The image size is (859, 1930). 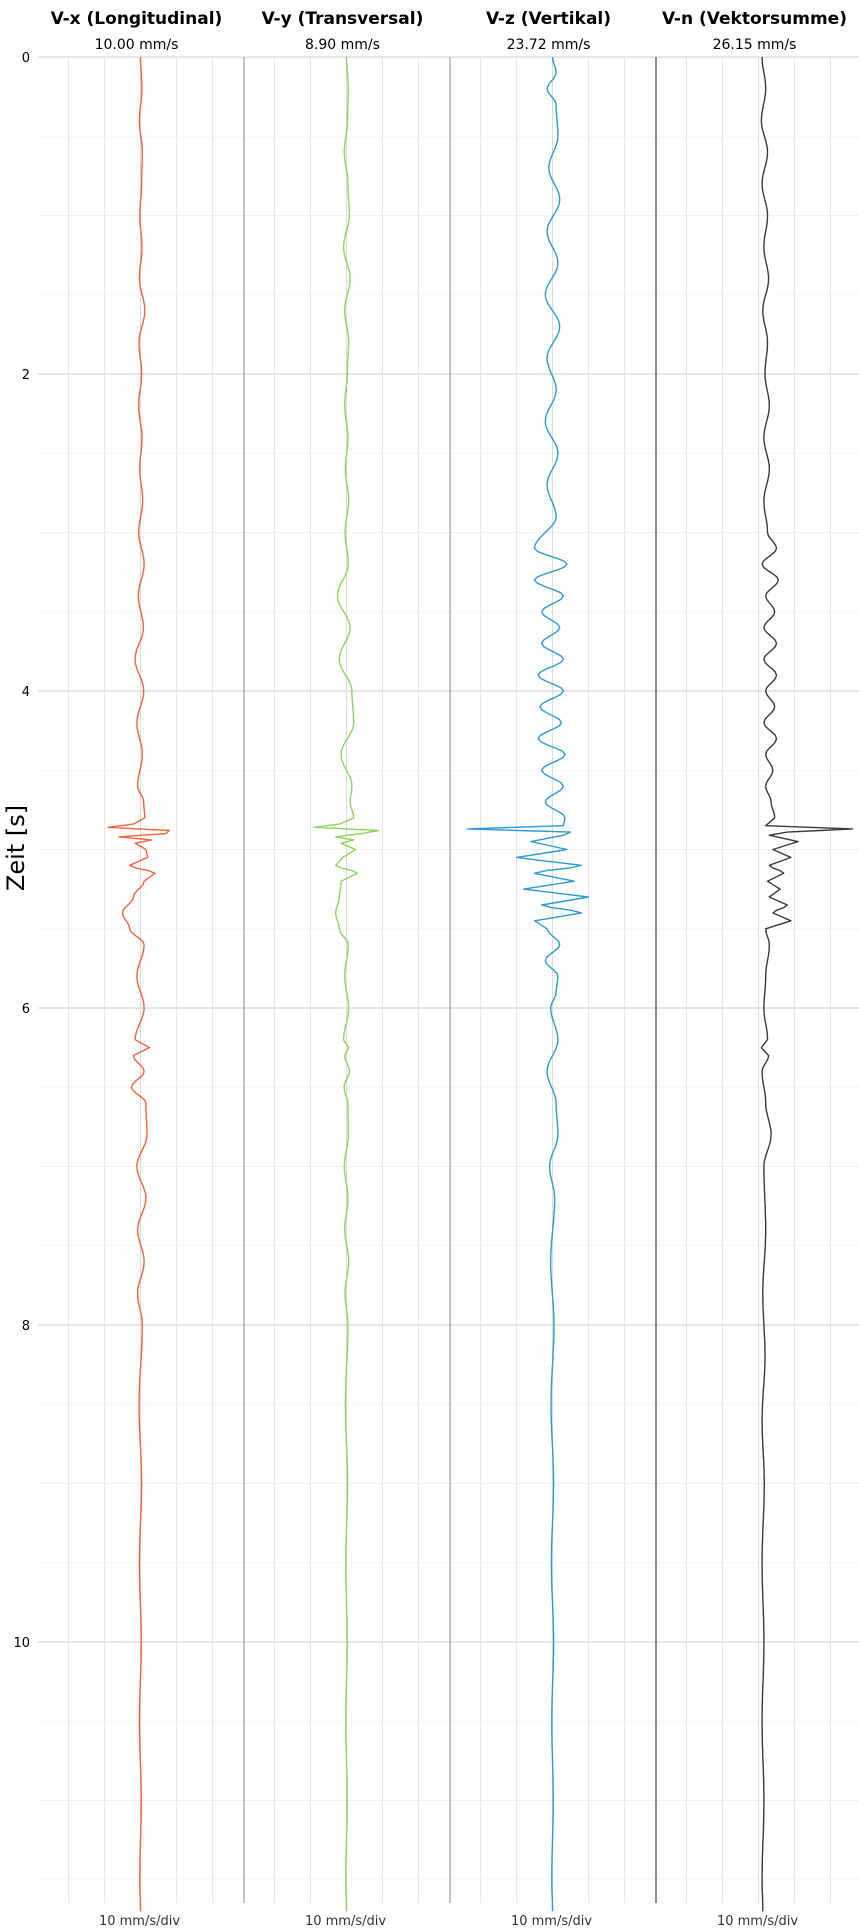 What do you see at coordinates (137, 45) in the screenshot?
I see `panel-peak-value: 10.00 mm/s` at bounding box center [137, 45].